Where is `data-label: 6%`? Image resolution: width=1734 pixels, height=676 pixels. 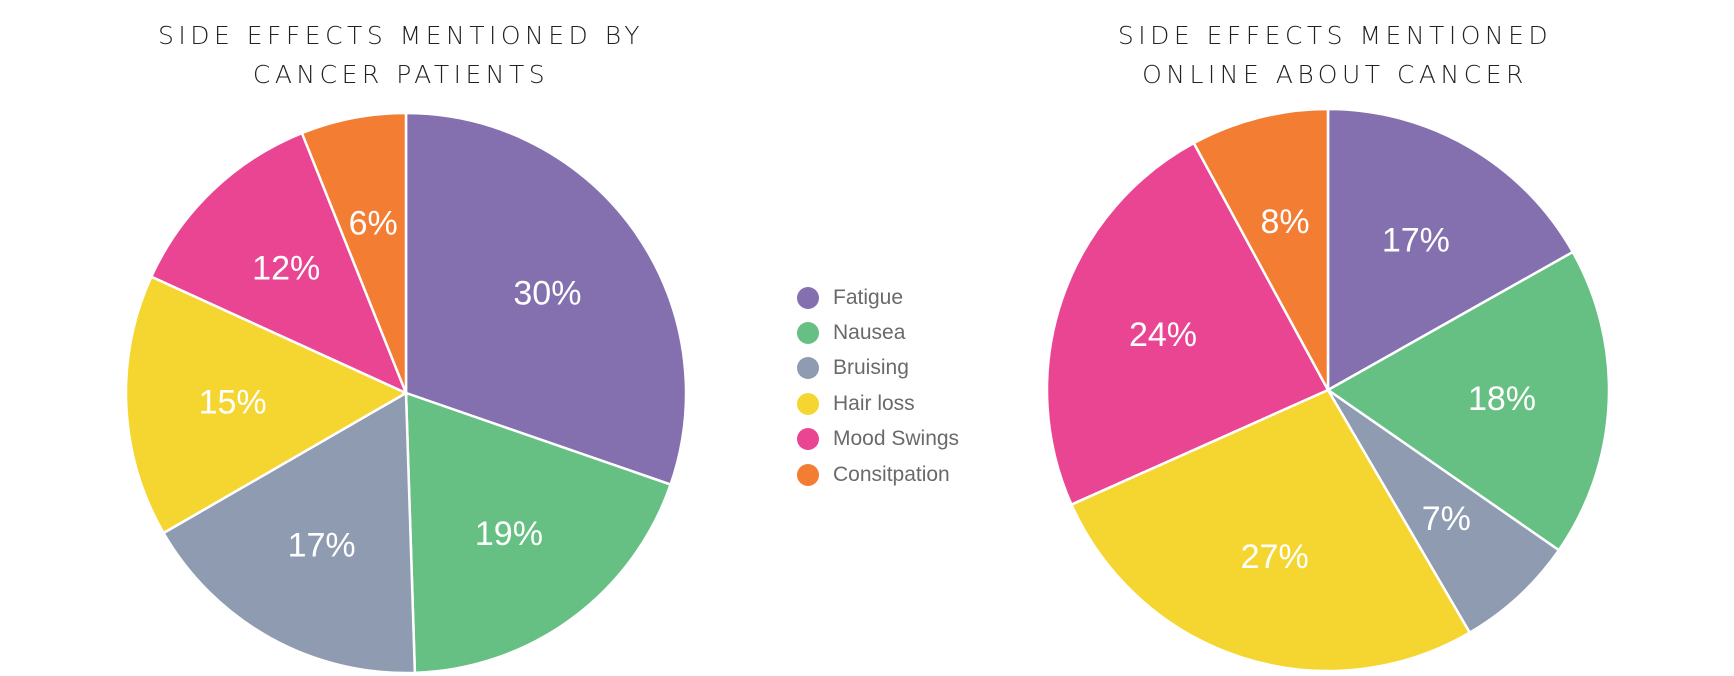
data-label: 6% is located at coordinates (373, 224).